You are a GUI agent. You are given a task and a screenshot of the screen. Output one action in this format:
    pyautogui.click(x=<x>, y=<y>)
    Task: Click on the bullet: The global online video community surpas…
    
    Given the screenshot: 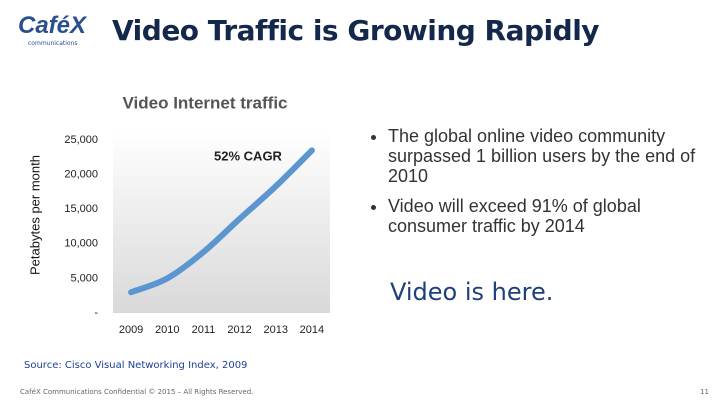 What is the action you would take?
    pyautogui.click(x=548, y=156)
    